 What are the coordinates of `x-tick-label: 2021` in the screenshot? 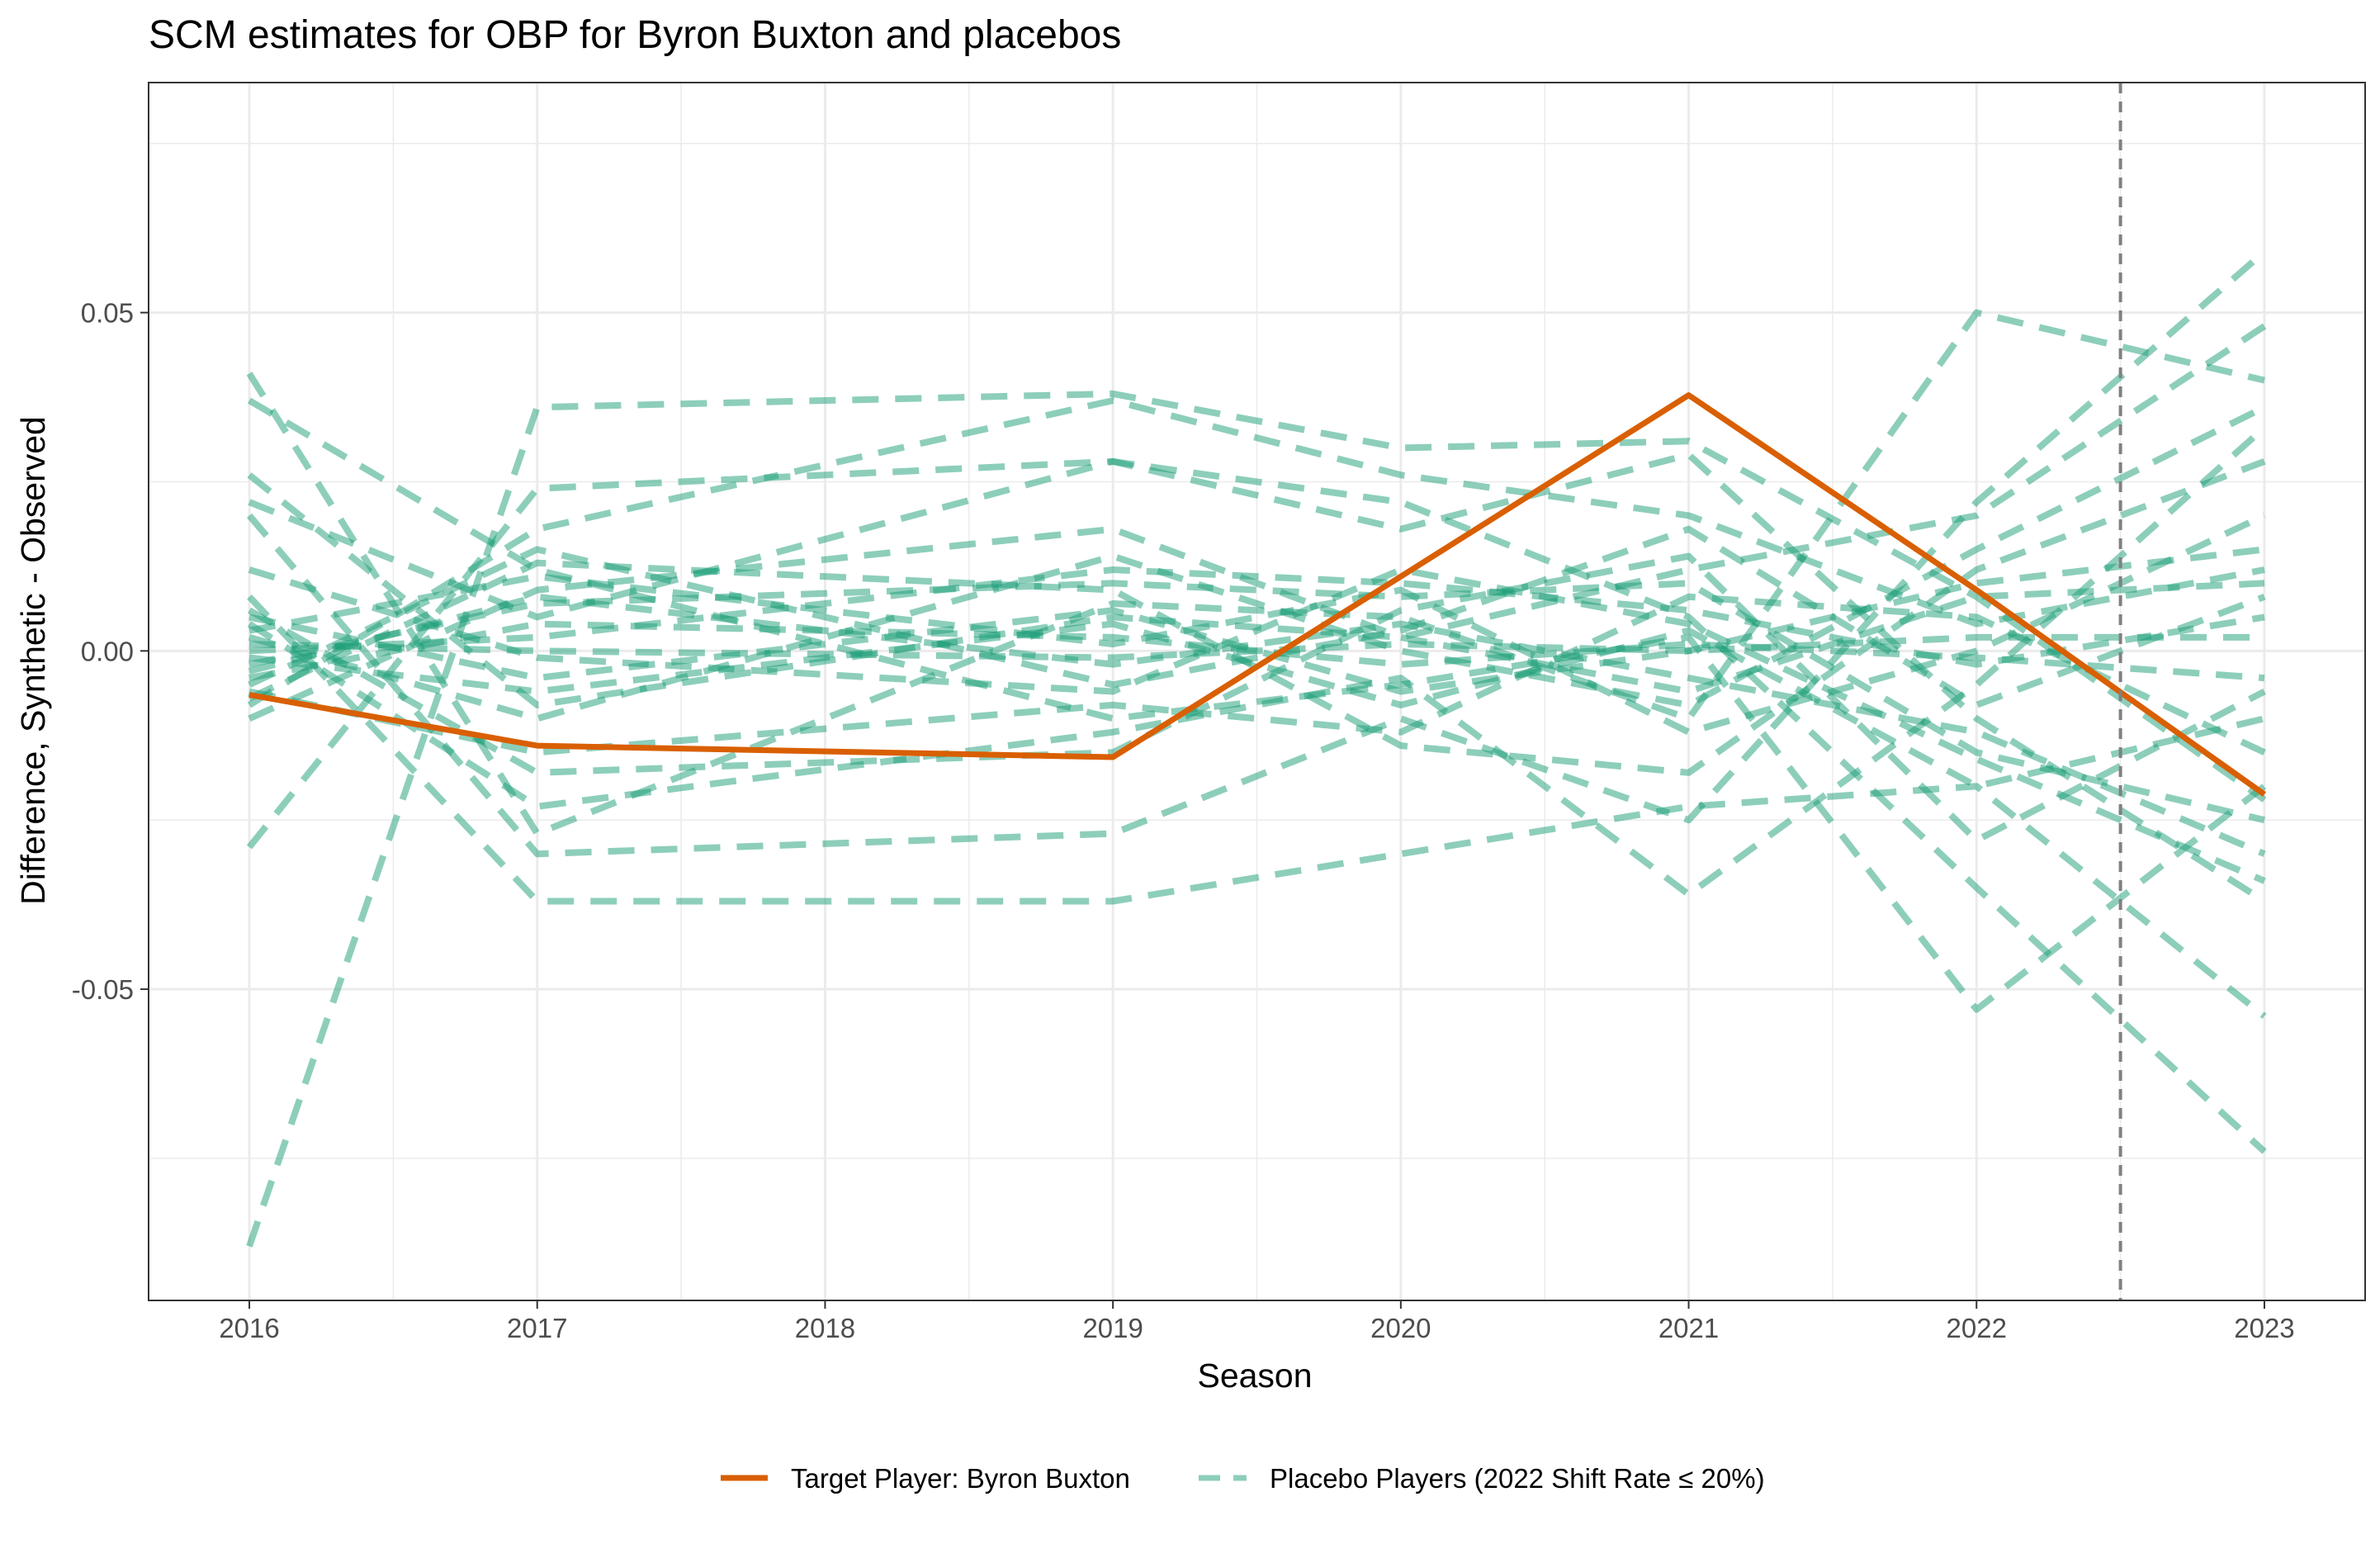 It's located at (1688, 1328).